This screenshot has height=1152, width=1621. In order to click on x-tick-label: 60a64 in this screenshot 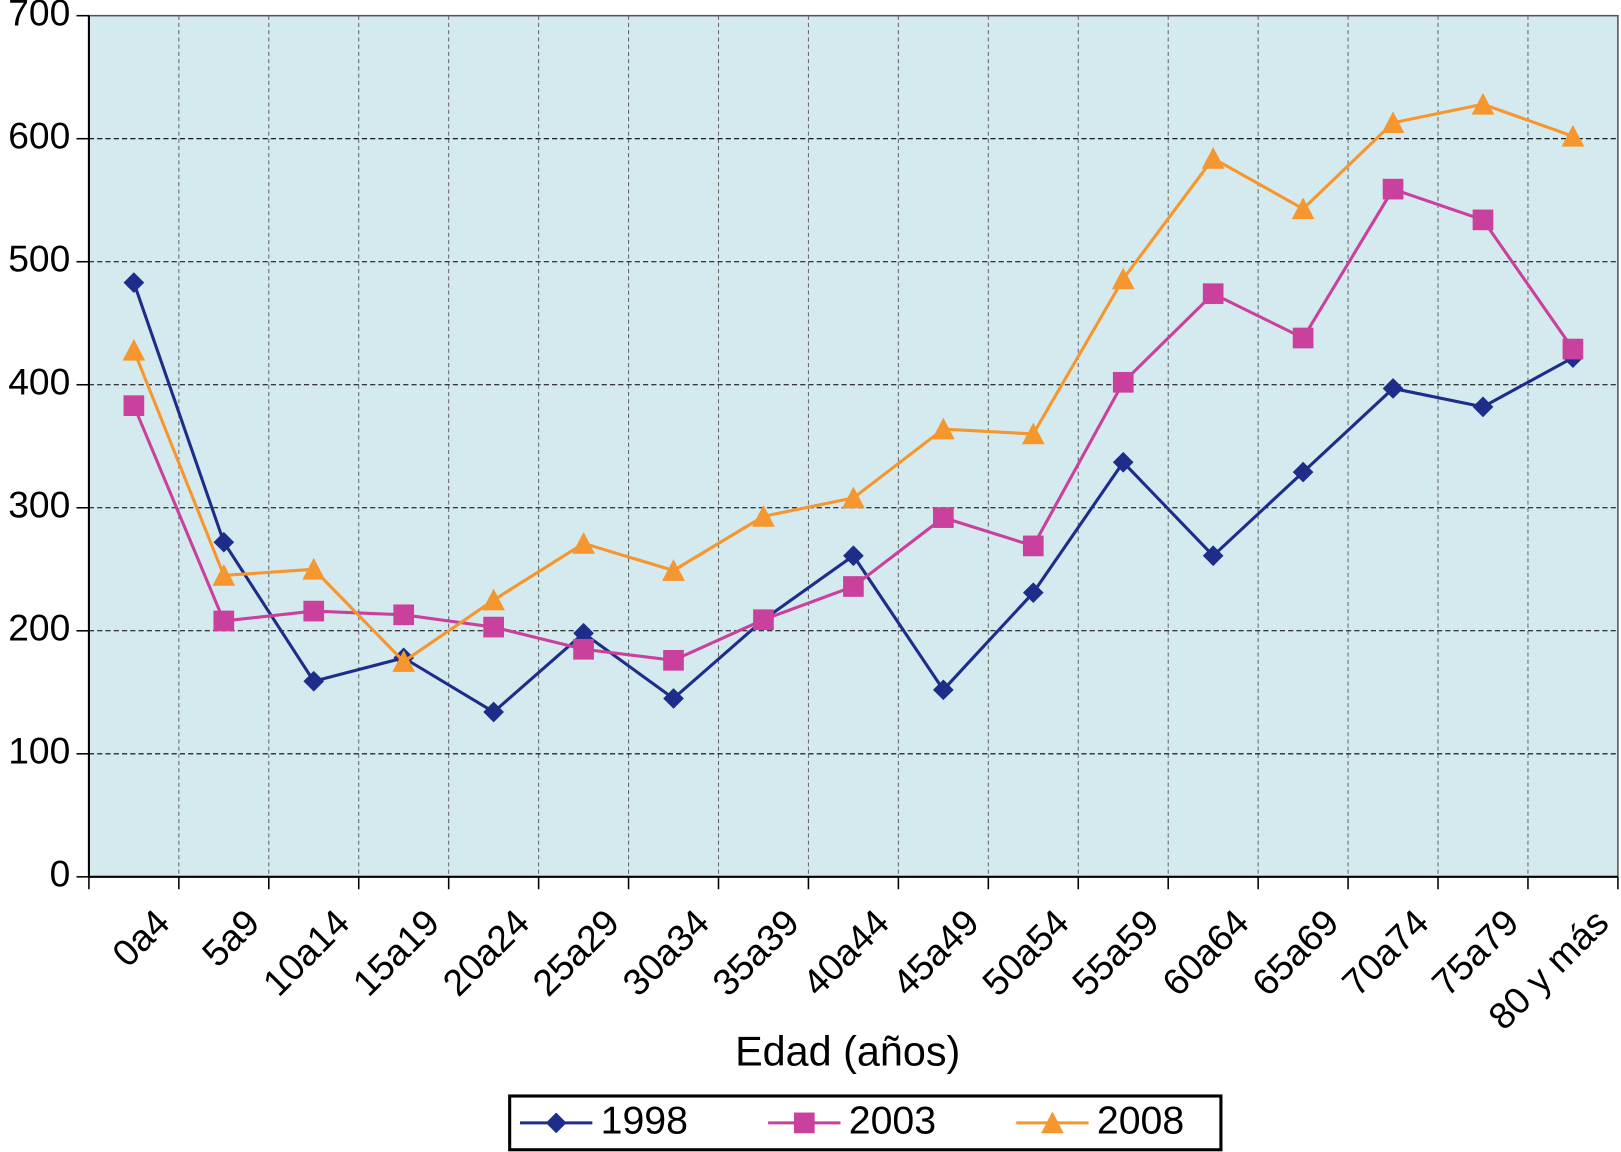, I will do `click(1205, 952)`.